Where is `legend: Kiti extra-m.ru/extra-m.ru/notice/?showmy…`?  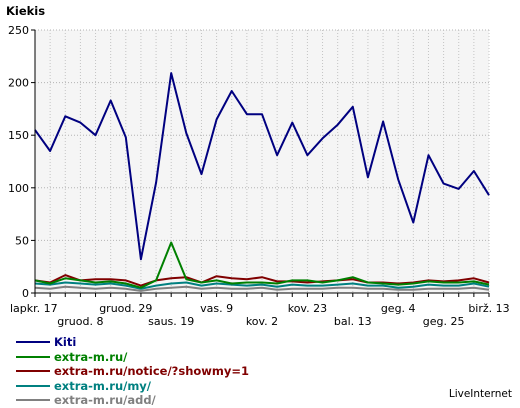
legend: Kiti extra-m.ru/extra-m.ru/notice/?showmy… is located at coordinates (132, 371).